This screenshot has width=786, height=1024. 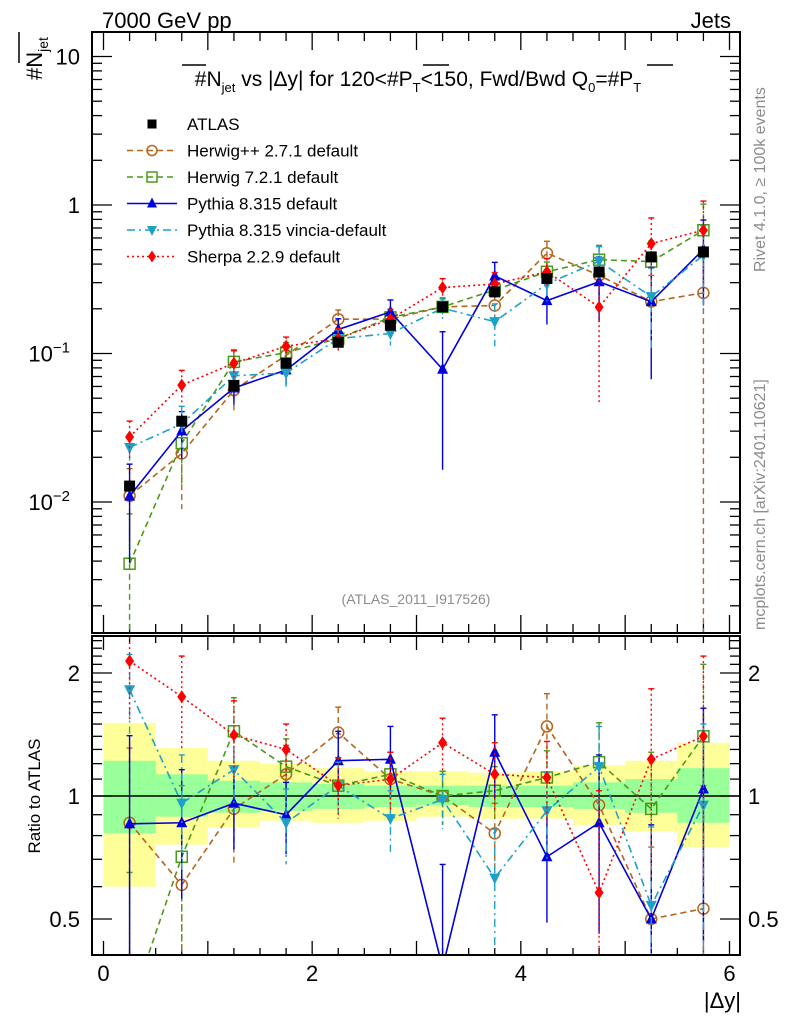 What do you see at coordinates (760, 179) in the screenshot?
I see `rivet-version-label: Rivet 4.1.0, ≥ 100k events` at bounding box center [760, 179].